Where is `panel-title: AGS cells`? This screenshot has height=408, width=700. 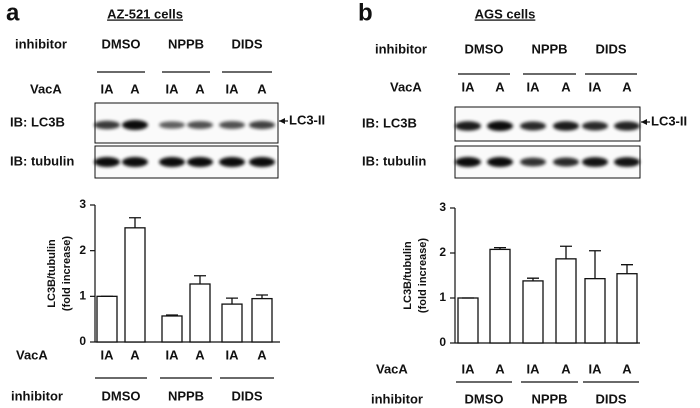
panel-title: AGS cells is located at coordinates (505, 13).